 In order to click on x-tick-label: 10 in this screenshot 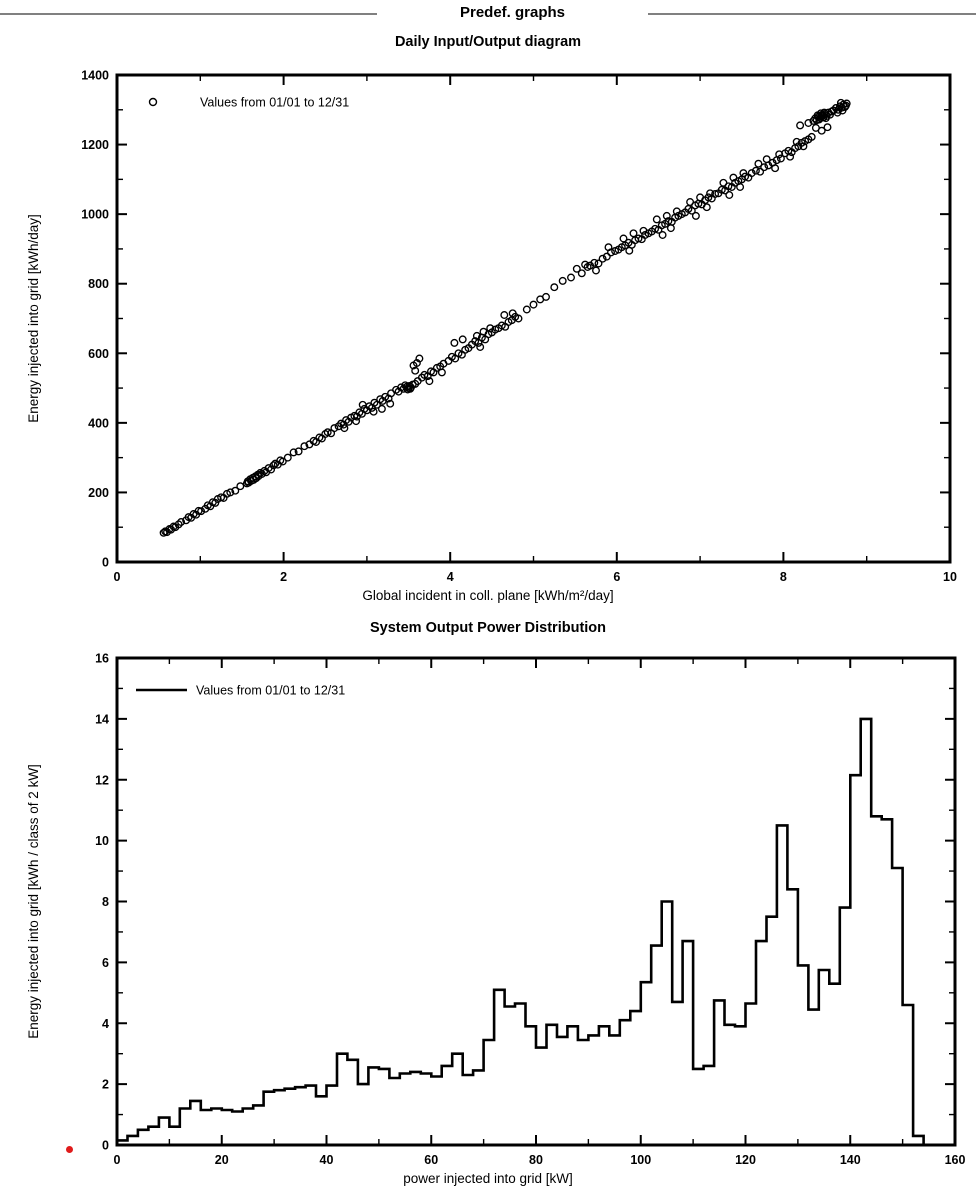, I will do `click(950, 577)`.